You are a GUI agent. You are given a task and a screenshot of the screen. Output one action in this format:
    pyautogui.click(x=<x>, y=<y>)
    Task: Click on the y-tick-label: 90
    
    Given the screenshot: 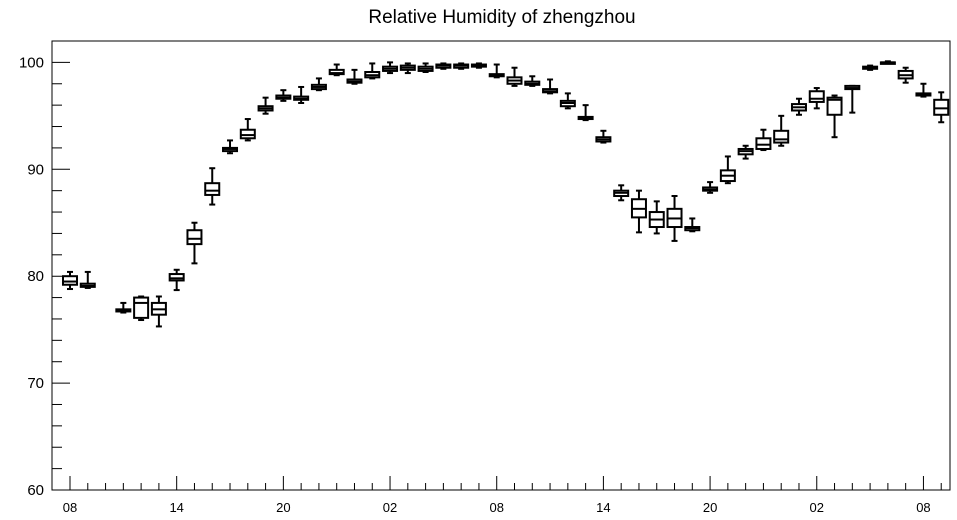 What is the action you would take?
    pyautogui.click(x=35, y=169)
    